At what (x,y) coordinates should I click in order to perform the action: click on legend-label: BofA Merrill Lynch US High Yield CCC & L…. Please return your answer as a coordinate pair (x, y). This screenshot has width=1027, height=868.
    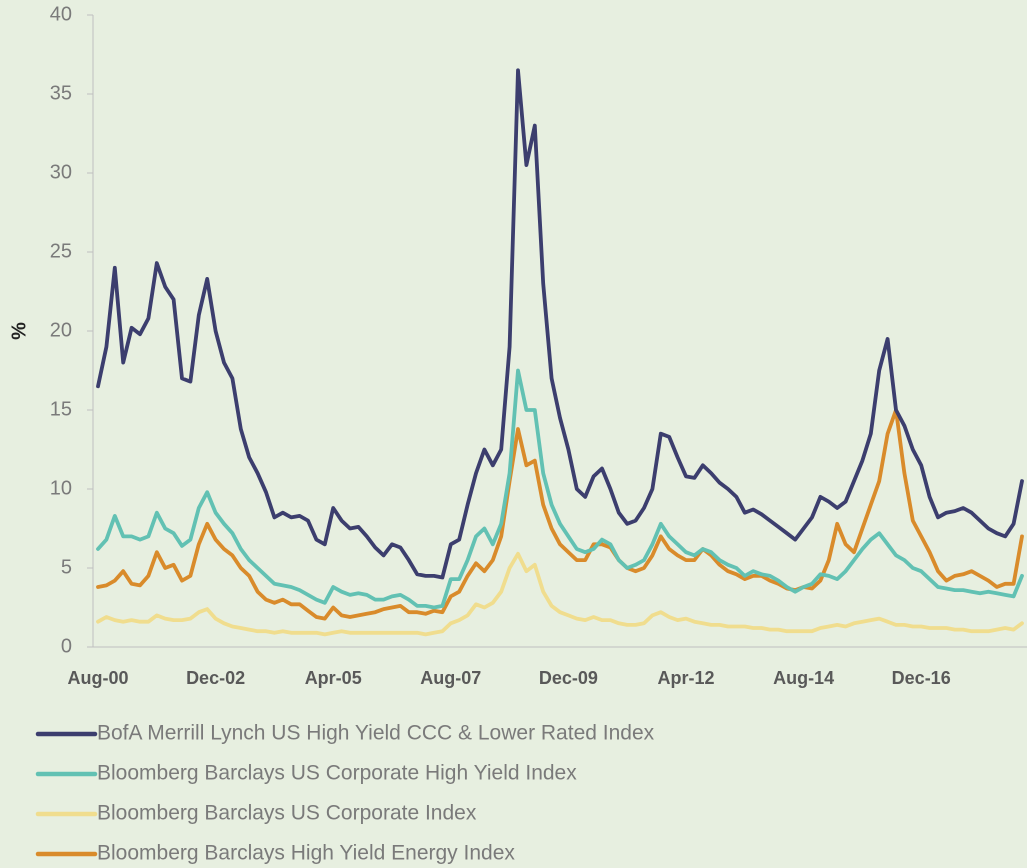
    Looking at the image, I should click on (376, 733).